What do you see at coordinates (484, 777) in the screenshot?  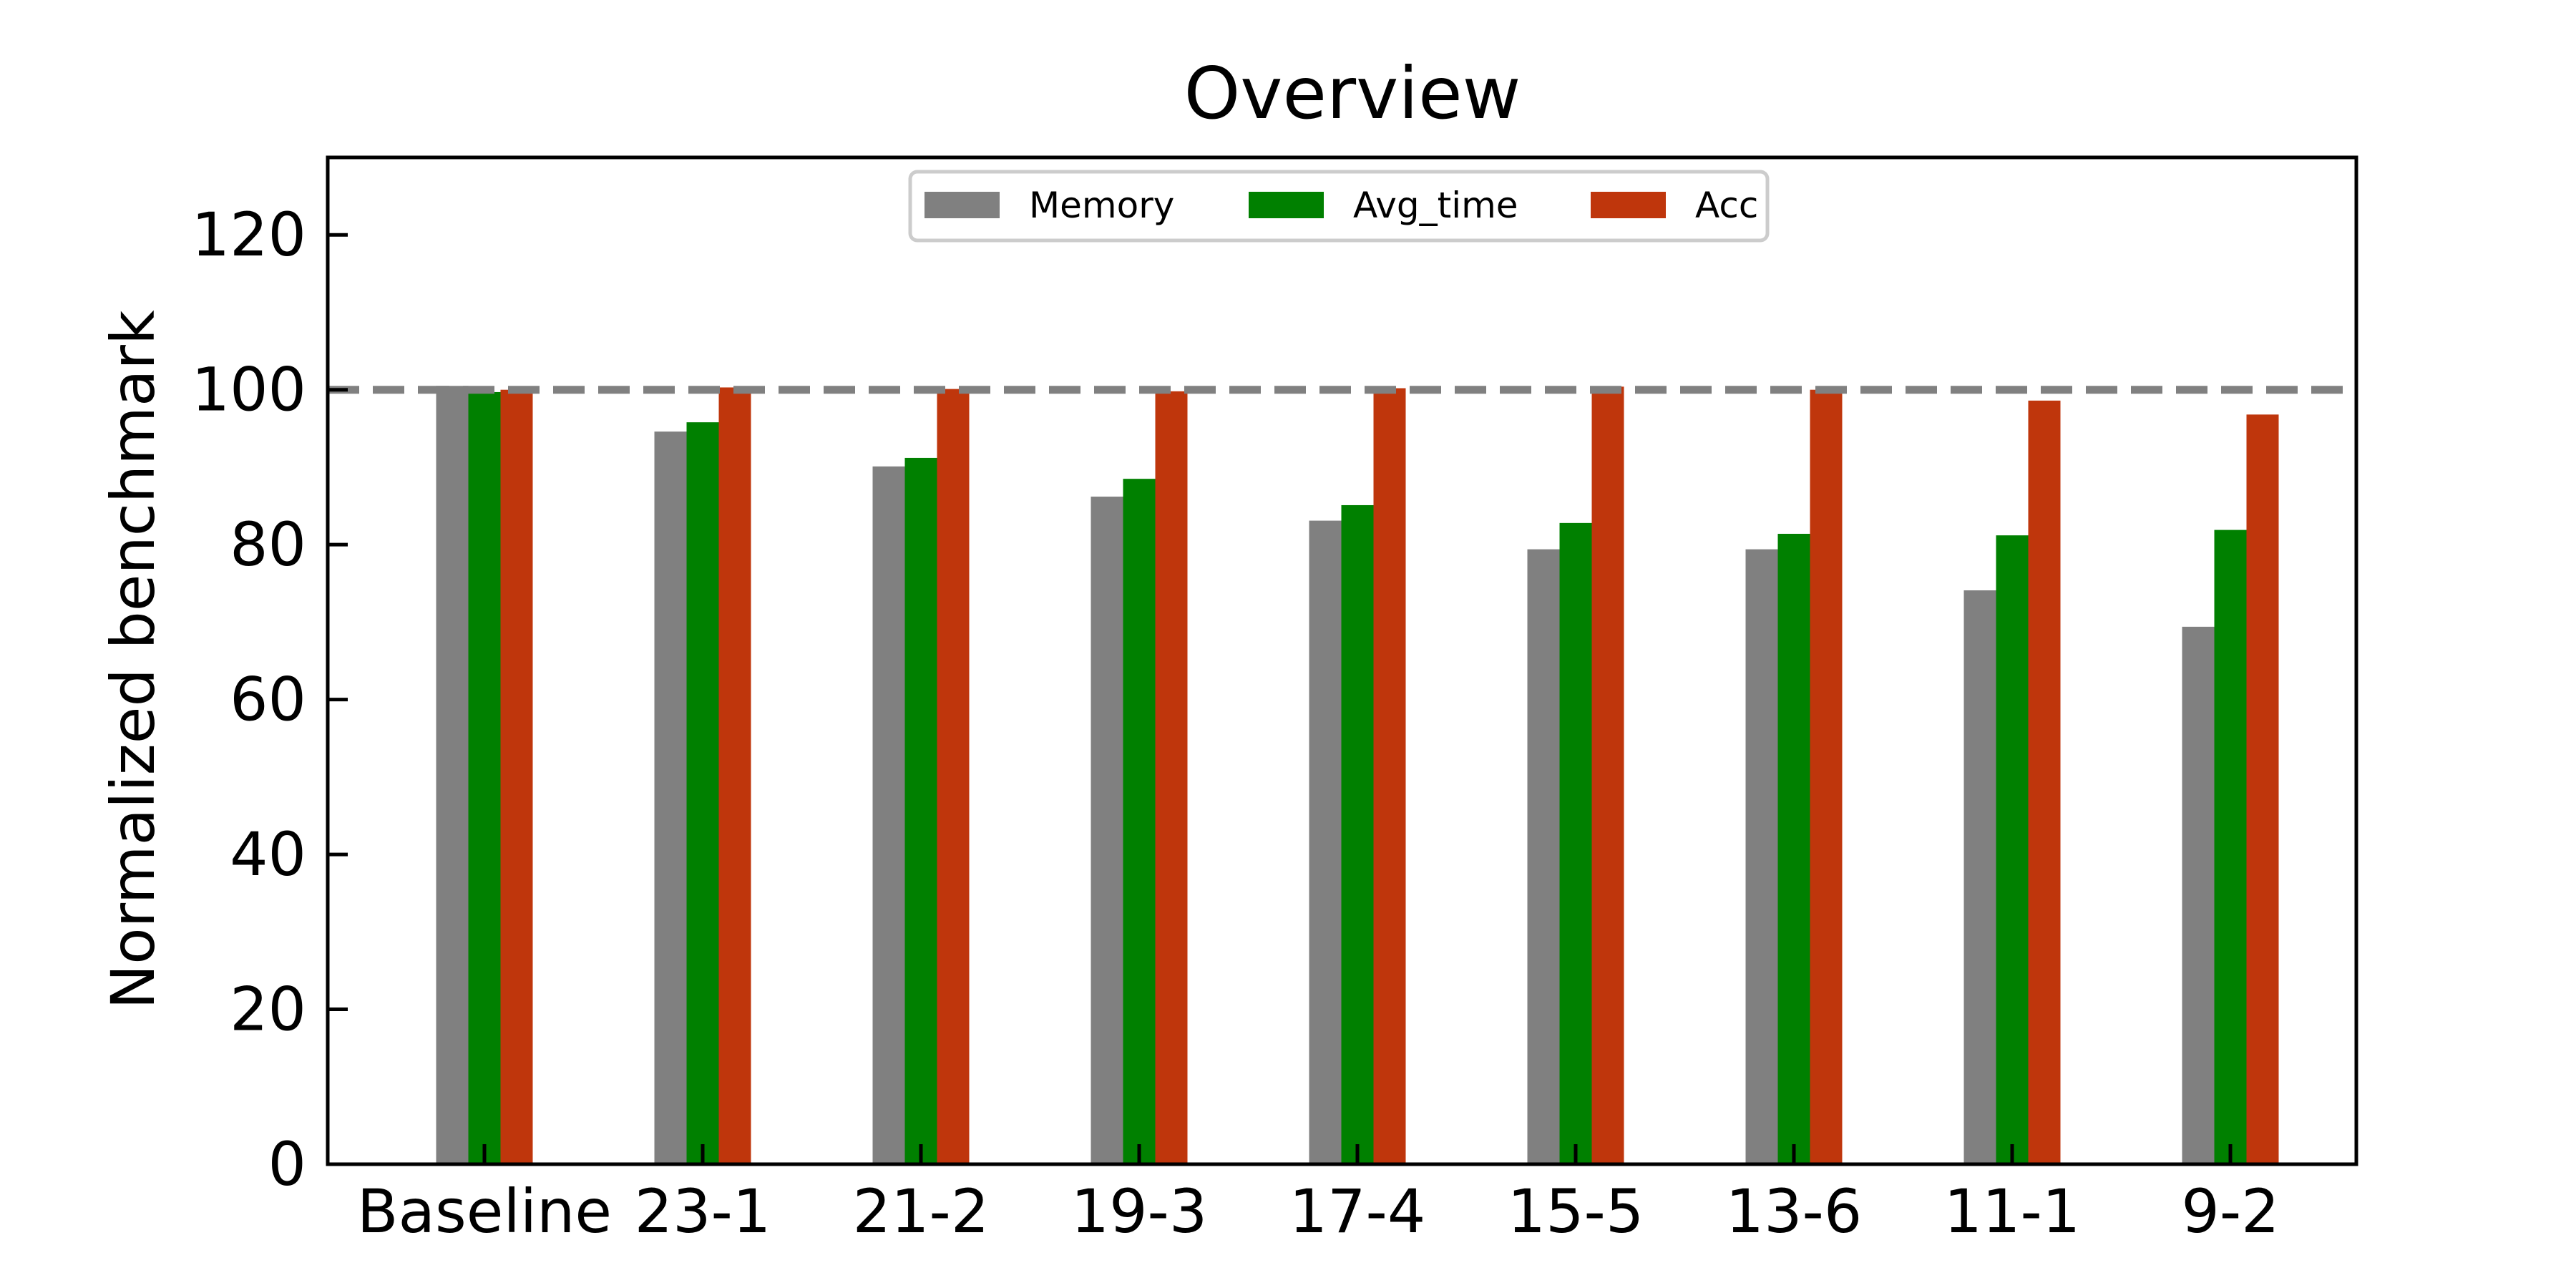 I see `bar-avg-time-baseline` at bounding box center [484, 777].